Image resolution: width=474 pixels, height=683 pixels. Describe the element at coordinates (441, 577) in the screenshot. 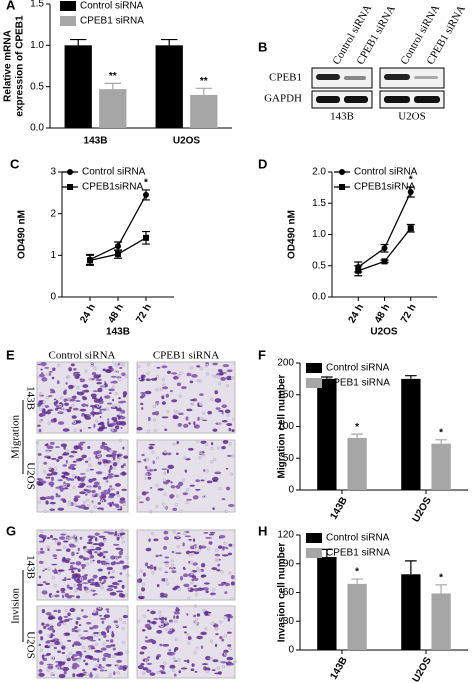

I see `significance: *` at that location.